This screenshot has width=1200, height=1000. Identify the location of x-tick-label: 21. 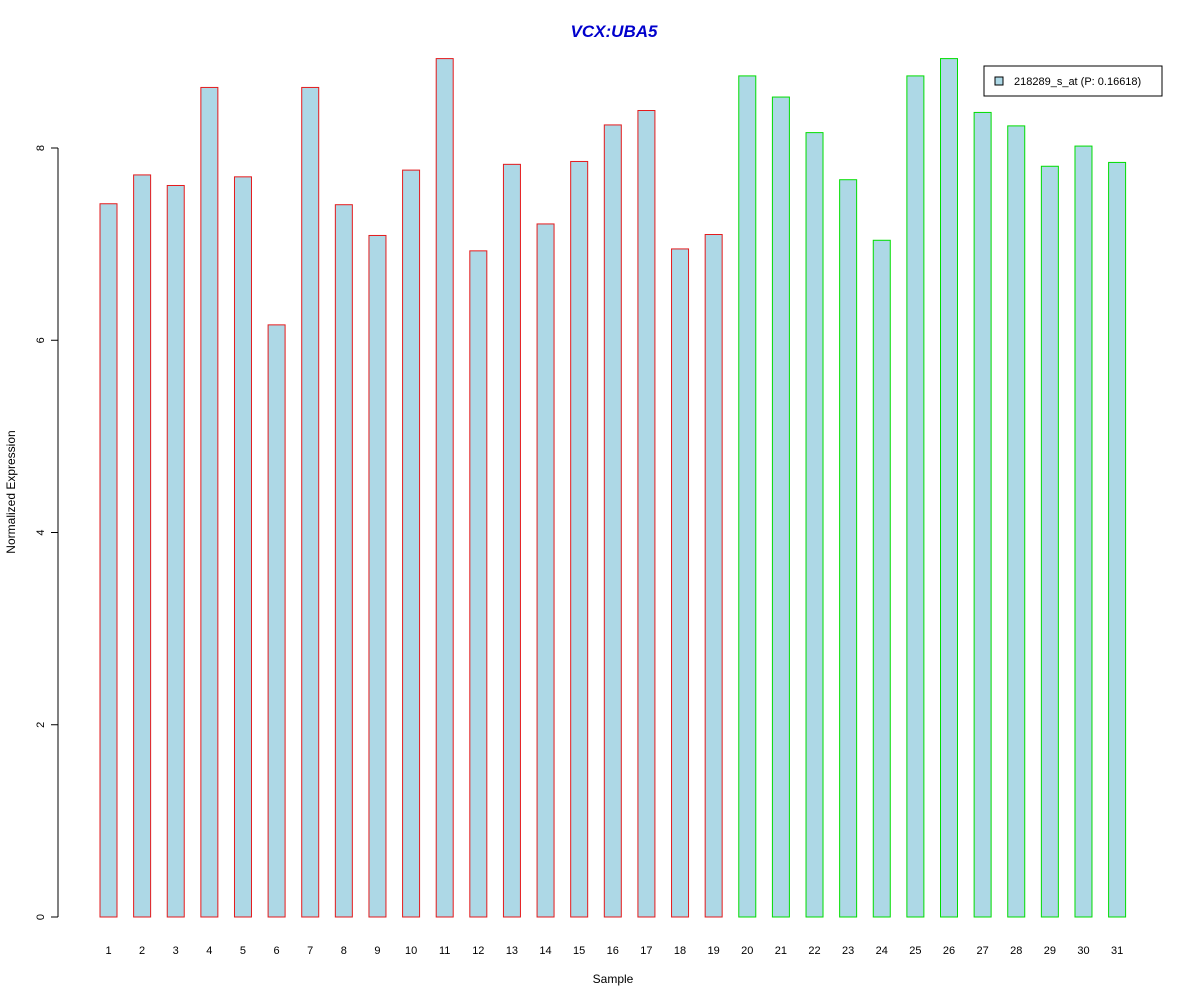
(781, 951).